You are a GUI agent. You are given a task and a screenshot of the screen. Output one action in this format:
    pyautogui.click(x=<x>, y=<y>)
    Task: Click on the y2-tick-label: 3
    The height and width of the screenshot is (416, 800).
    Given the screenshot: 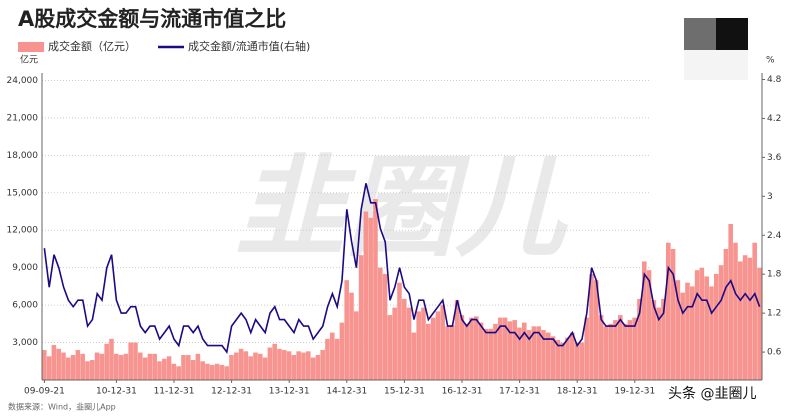 What is the action you would take?
    pyautogui.click(x=770, y=197)
    